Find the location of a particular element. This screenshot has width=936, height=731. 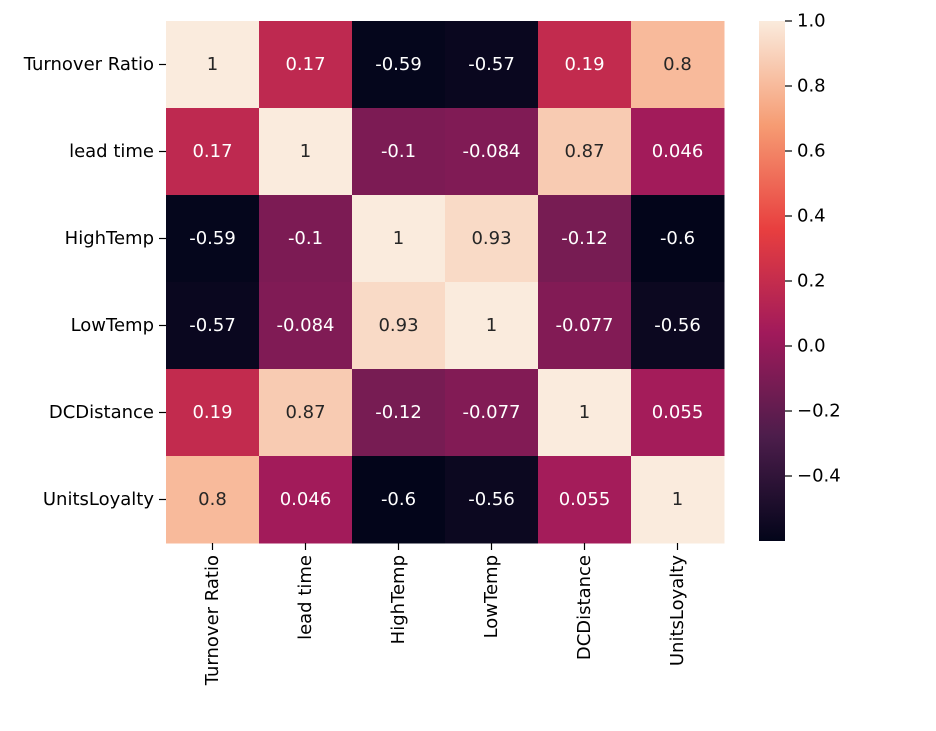

y-tick-label: UnitsLoyalty is located at coordinates (98, 499).